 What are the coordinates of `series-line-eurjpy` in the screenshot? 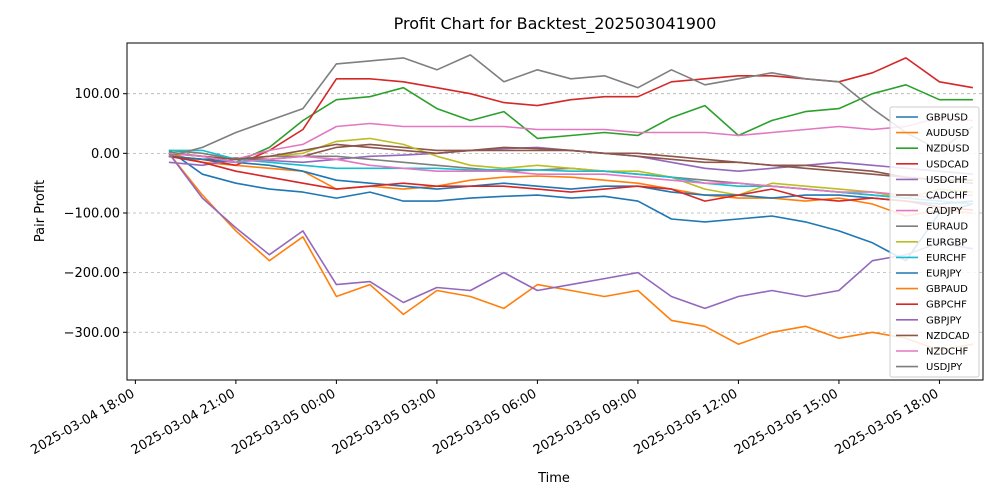 It's located at (570, 180).